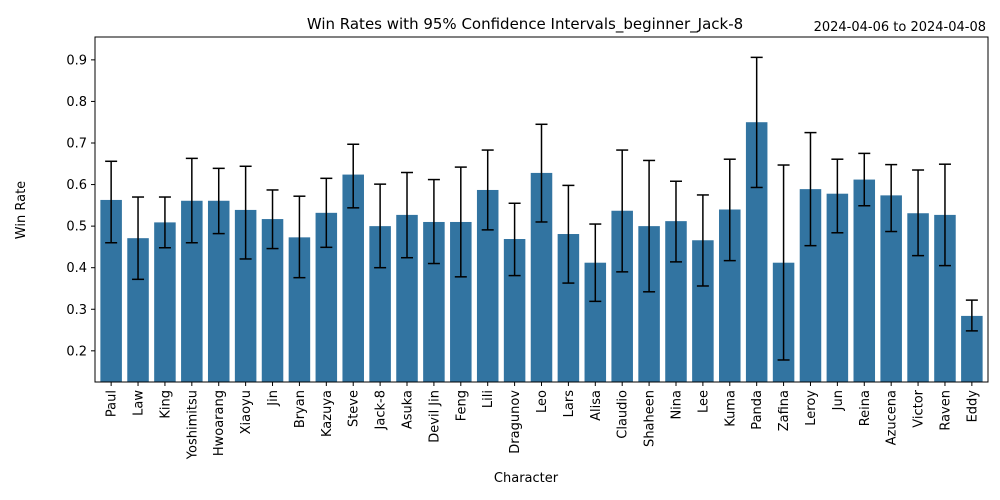 The width and height of the screenshot is (1000, 500). I want to click on y-tick-label: 0.8, so click(76, 102).